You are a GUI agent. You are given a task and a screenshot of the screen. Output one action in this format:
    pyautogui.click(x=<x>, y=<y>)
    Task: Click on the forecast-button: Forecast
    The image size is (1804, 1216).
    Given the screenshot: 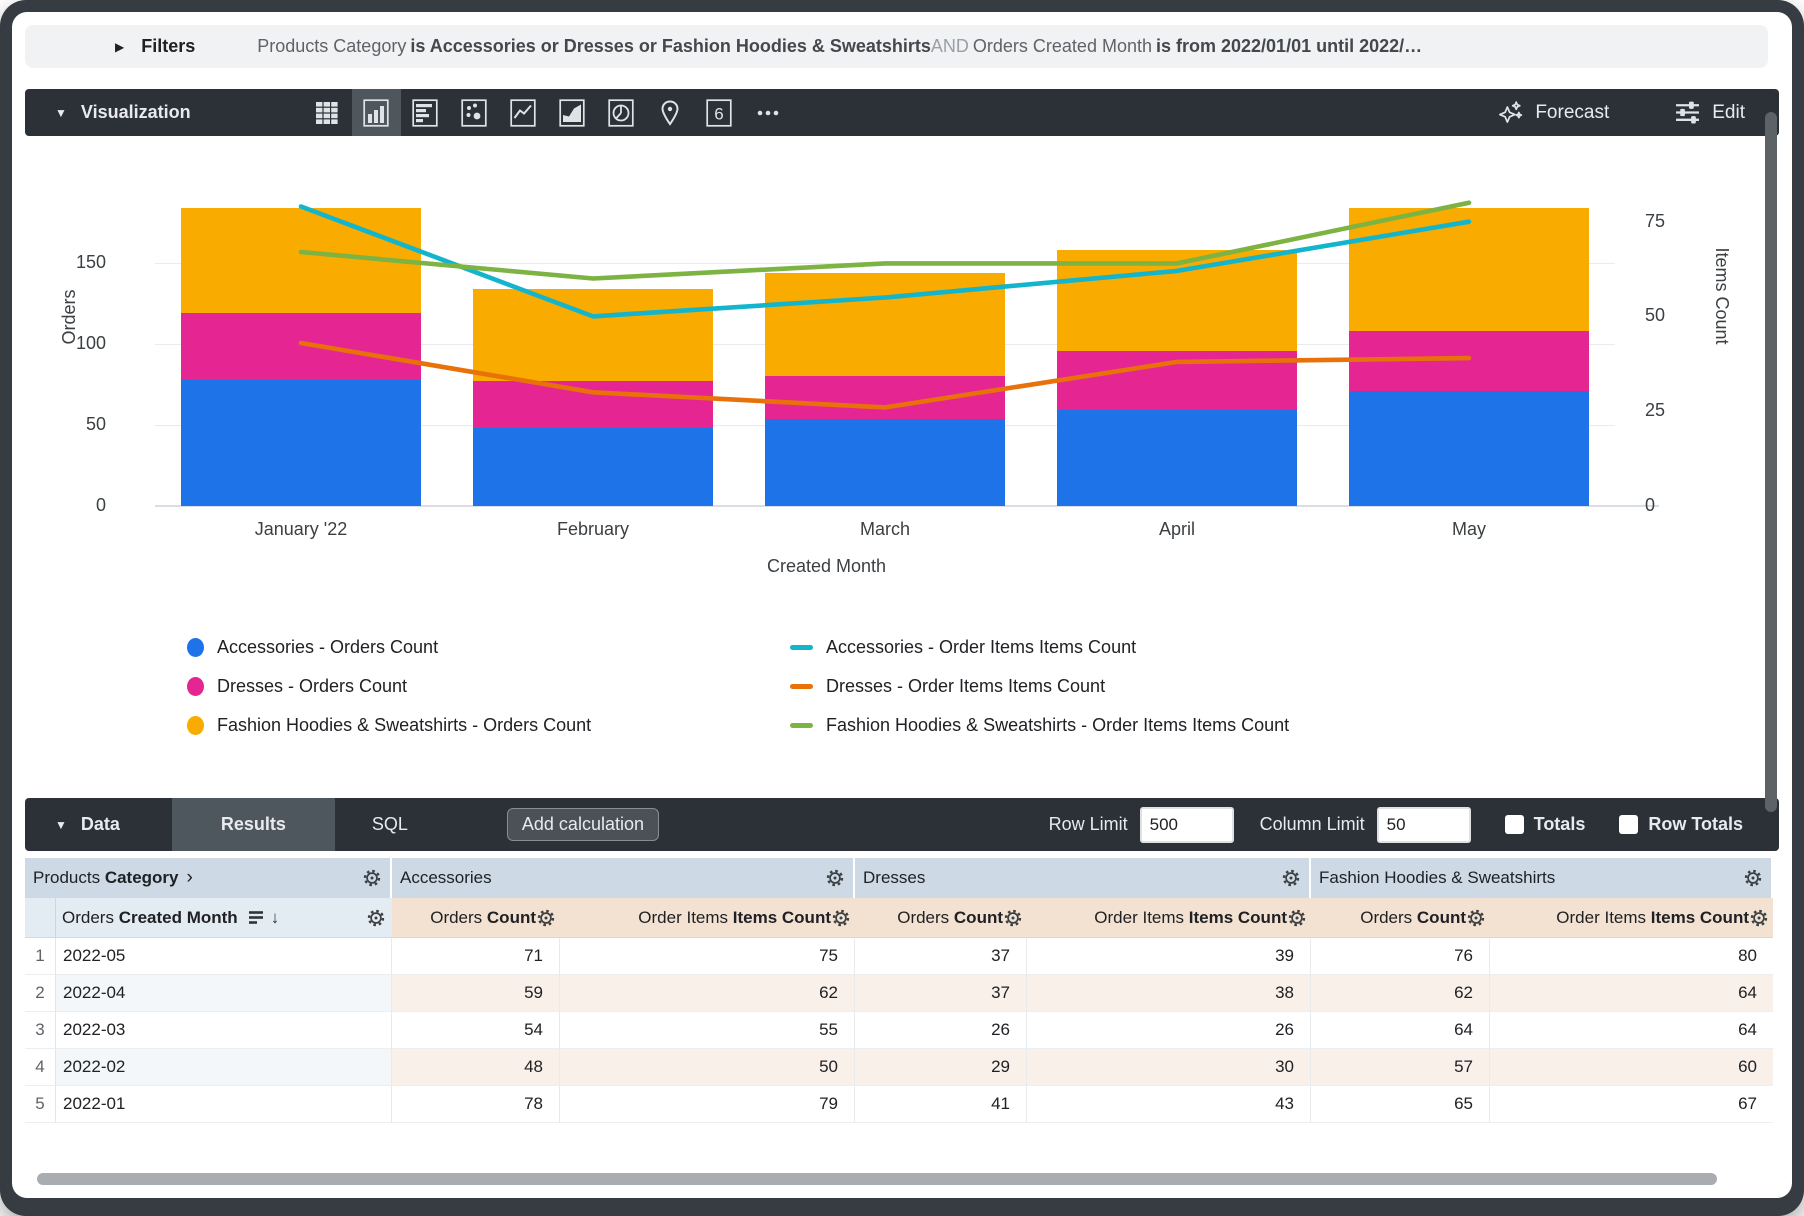 What is the action you would take?
    pyautogui.click(x=1553, y=112)
    